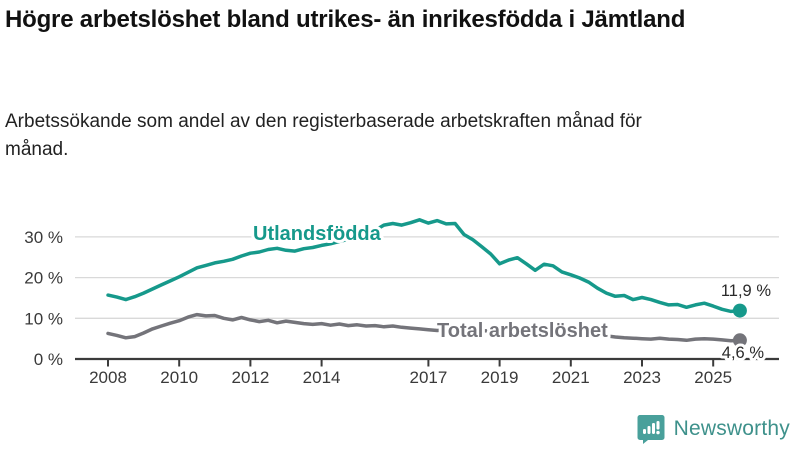 This screenshot has height=450, width=800. I want to click on x-axis-tick-label: 2014, so click(322, 377).